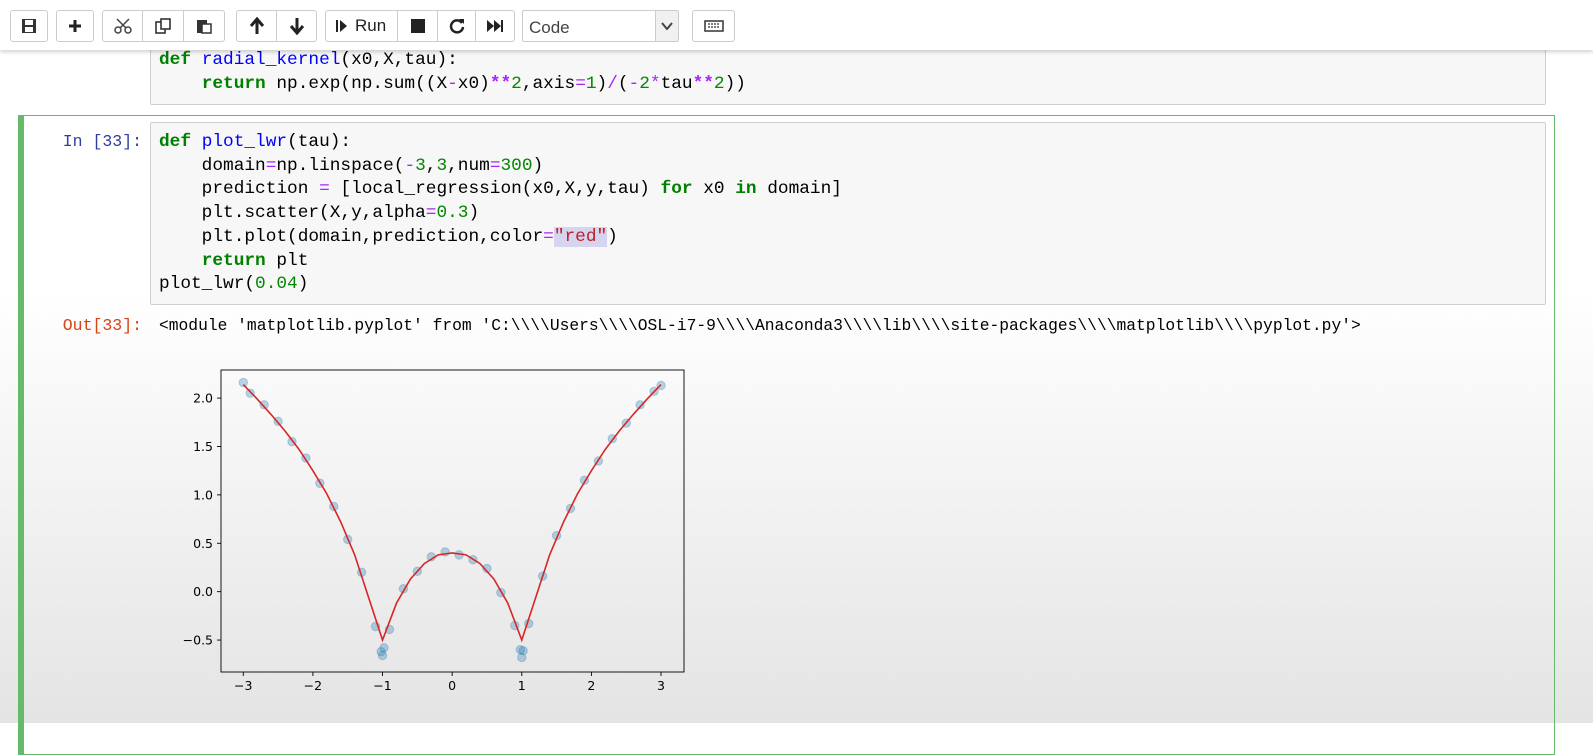 Image resolution: width=1593 pixels, height=755 pixels. What do you see at coordinates (714, 189) in the screenshot?
I see `code-token: x0` at bounding box center [714, 189].